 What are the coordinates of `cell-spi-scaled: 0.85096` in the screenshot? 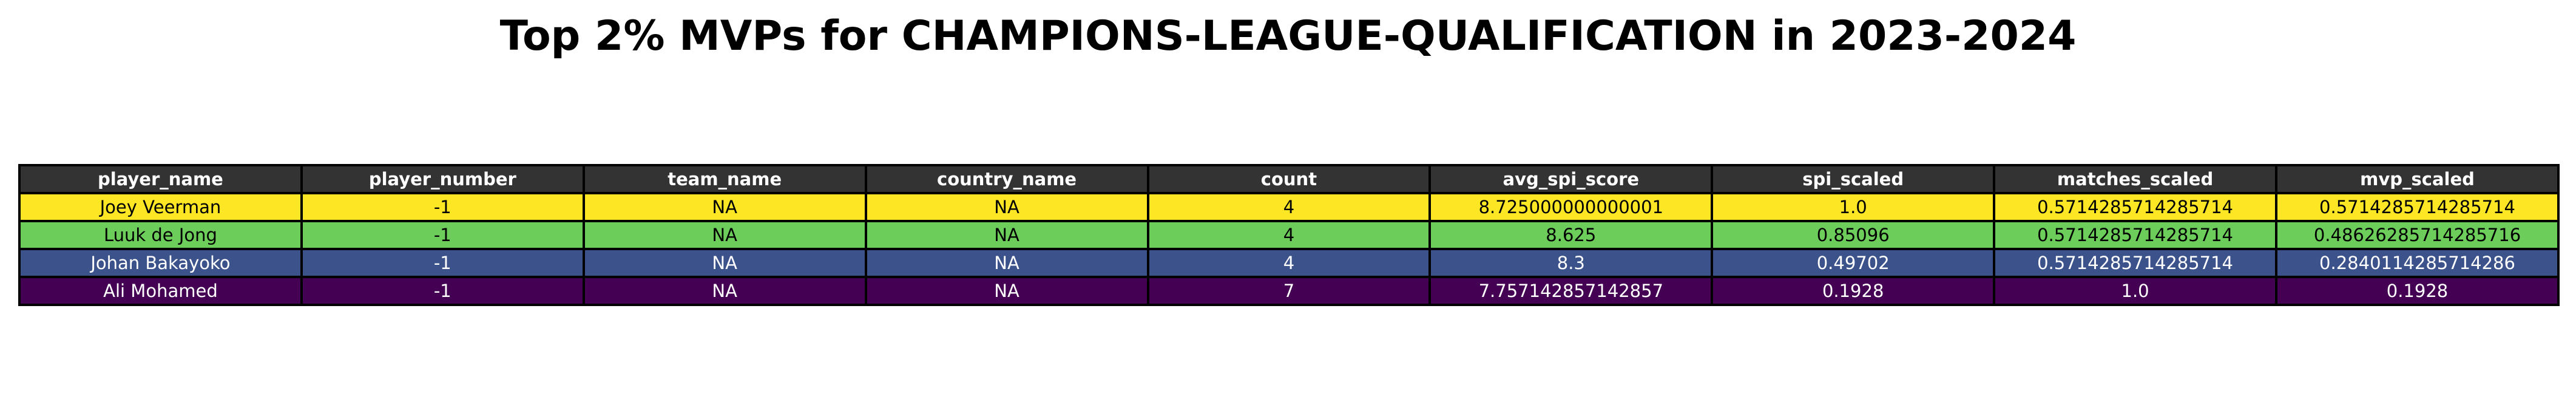 It's located at (1853, 235).